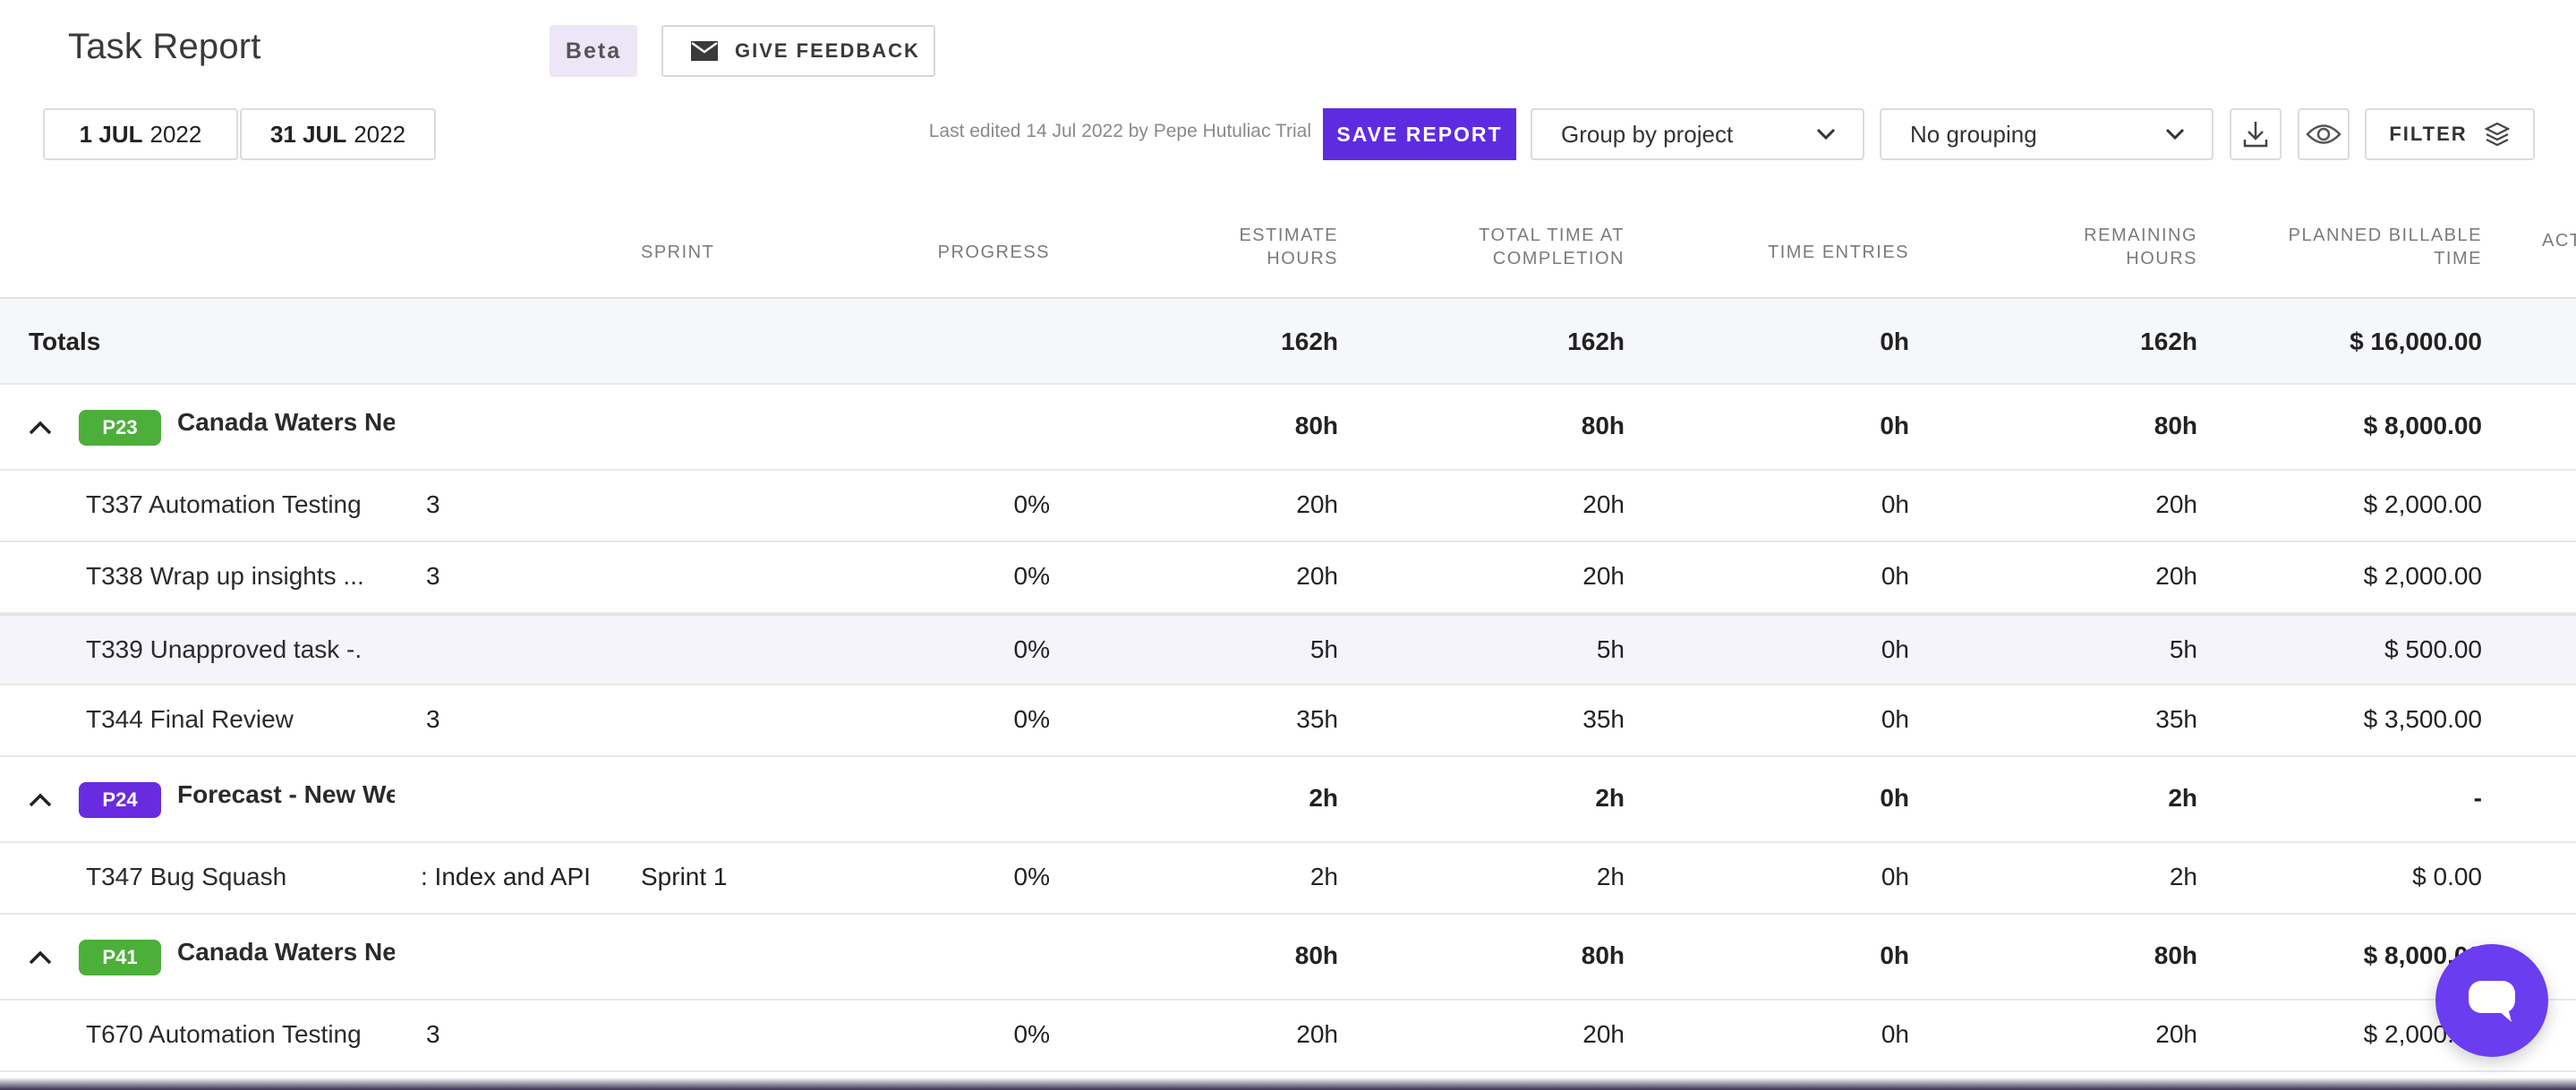  What do you see at coordinates (2105, 247) in the screenshot?
I see `col-remaining-hours: REMAINING HOURS` at bounding box center [2105, 247].